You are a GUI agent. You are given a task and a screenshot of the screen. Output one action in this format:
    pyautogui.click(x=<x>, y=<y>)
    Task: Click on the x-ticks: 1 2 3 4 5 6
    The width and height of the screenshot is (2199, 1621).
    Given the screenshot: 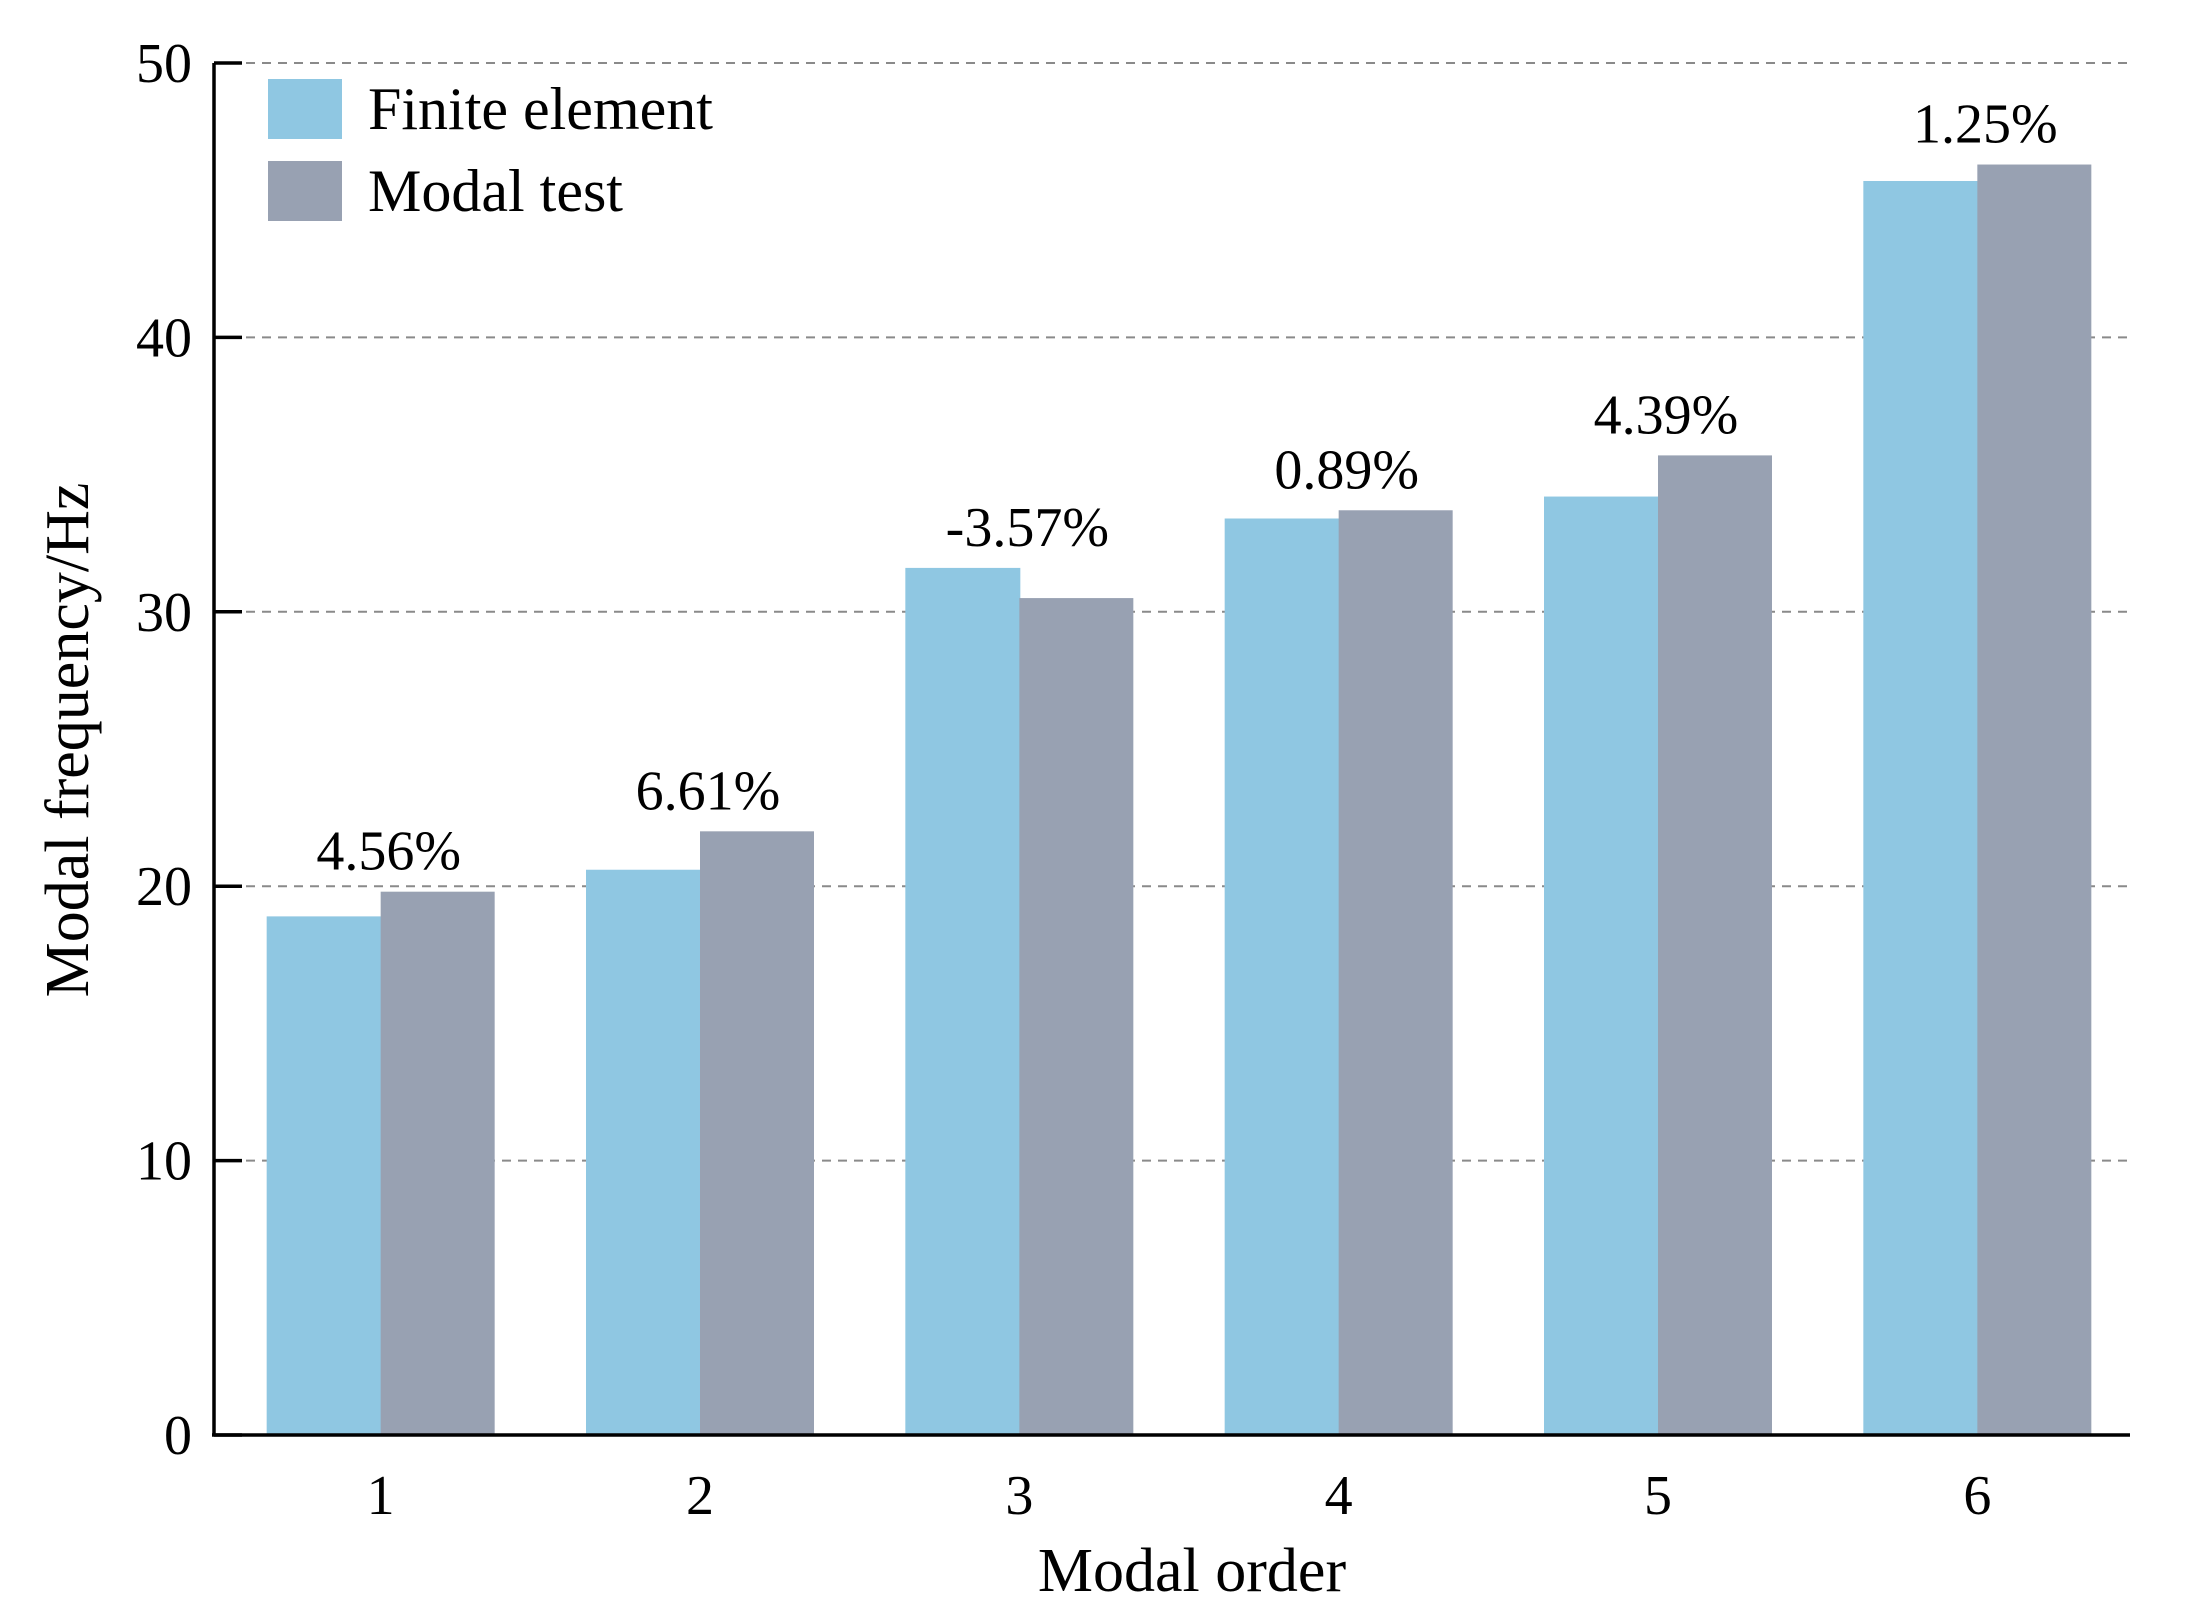 What is the action you would take?
    pyautogui.click(x=1179, y=1496)
    